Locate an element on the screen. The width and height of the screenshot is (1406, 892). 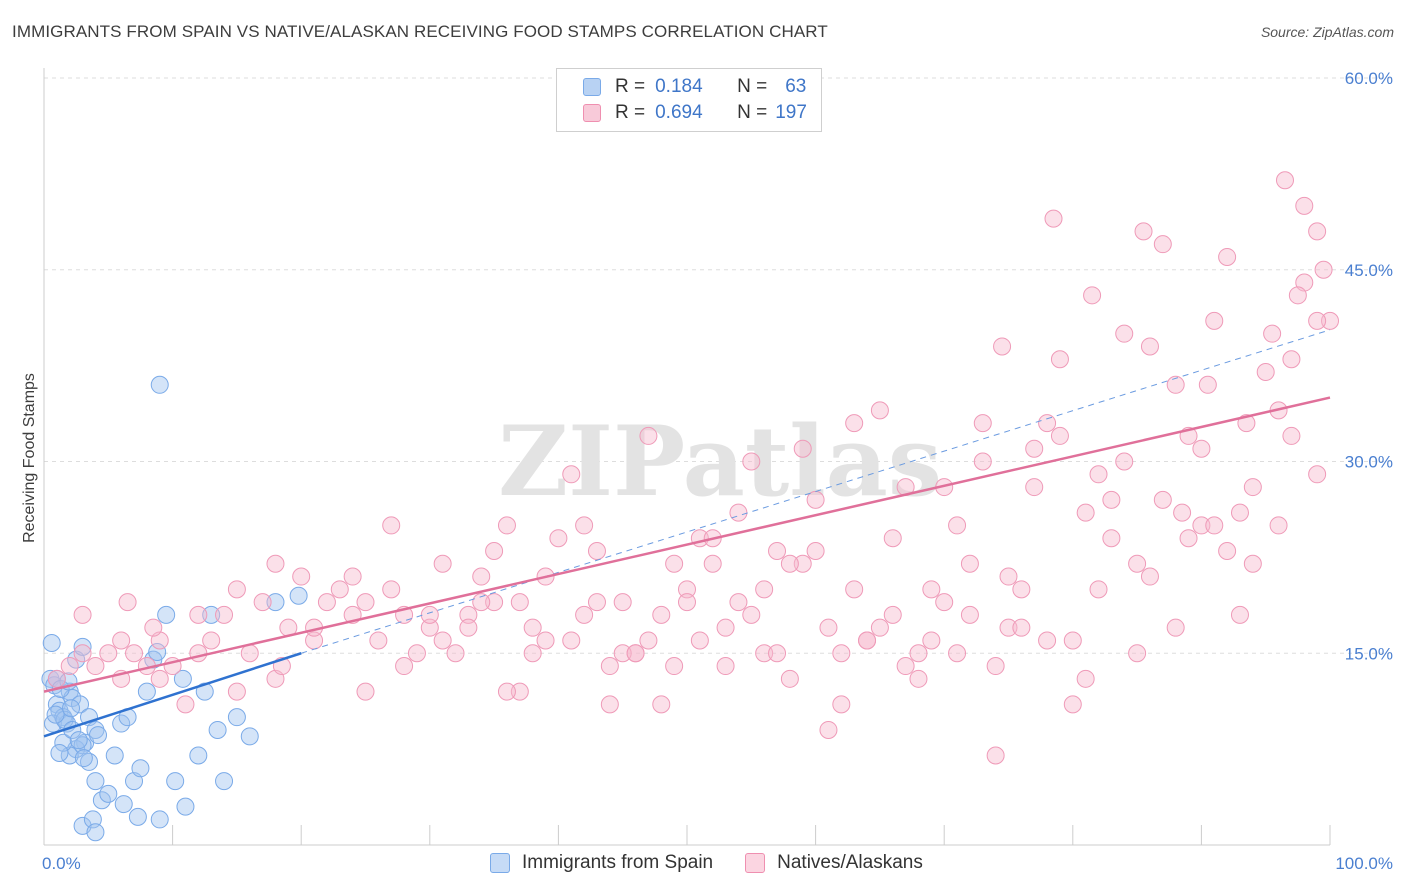
watermark: ZIPatlas is located at coordinates (720, 461).